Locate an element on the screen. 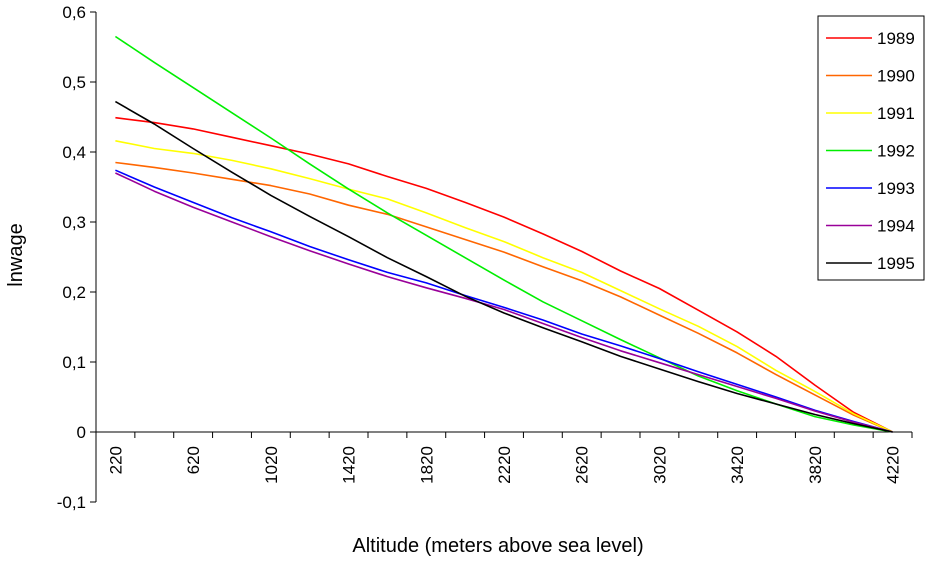 The image size is (934, 565). y-tick-label: 0,3 is located at coordinates (74, 222).